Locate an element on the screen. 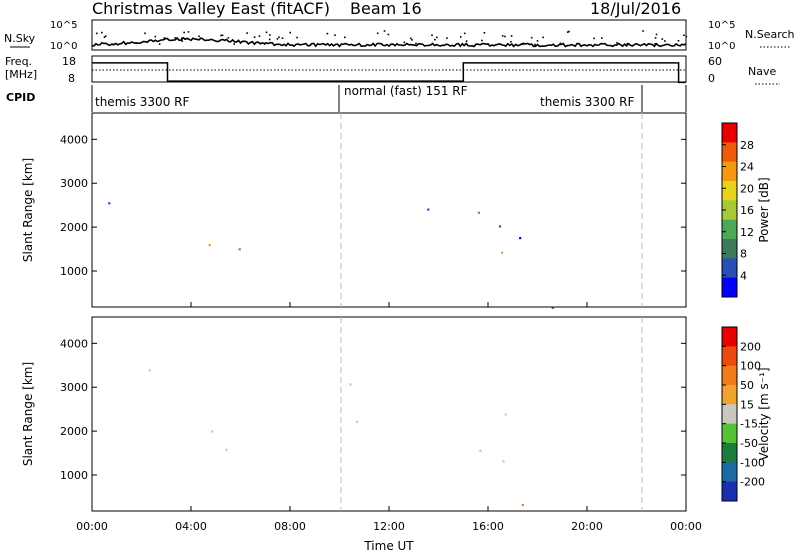 This screenshot has width=800, height=554. time-tick-label: 16:00 is located at coordinates (488, 526).